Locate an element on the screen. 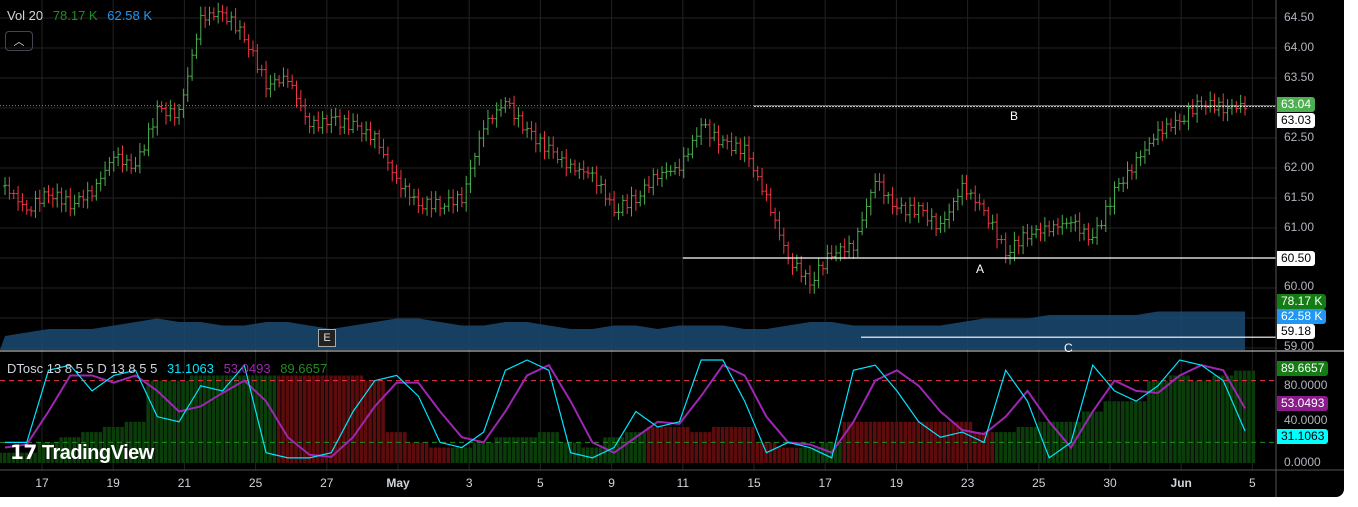 This screenshot has height=507, width=1358. osc-hist-value: 89.6657 is located at coordinates (304, 368).